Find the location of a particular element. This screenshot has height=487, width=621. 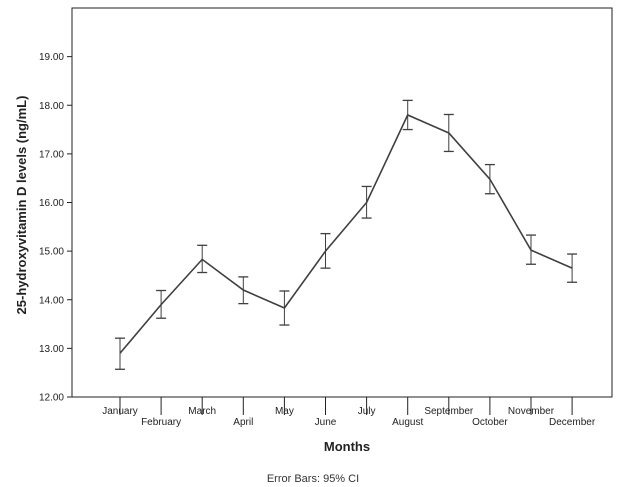

x-tick-label: November is located at coordinates (531, 411).